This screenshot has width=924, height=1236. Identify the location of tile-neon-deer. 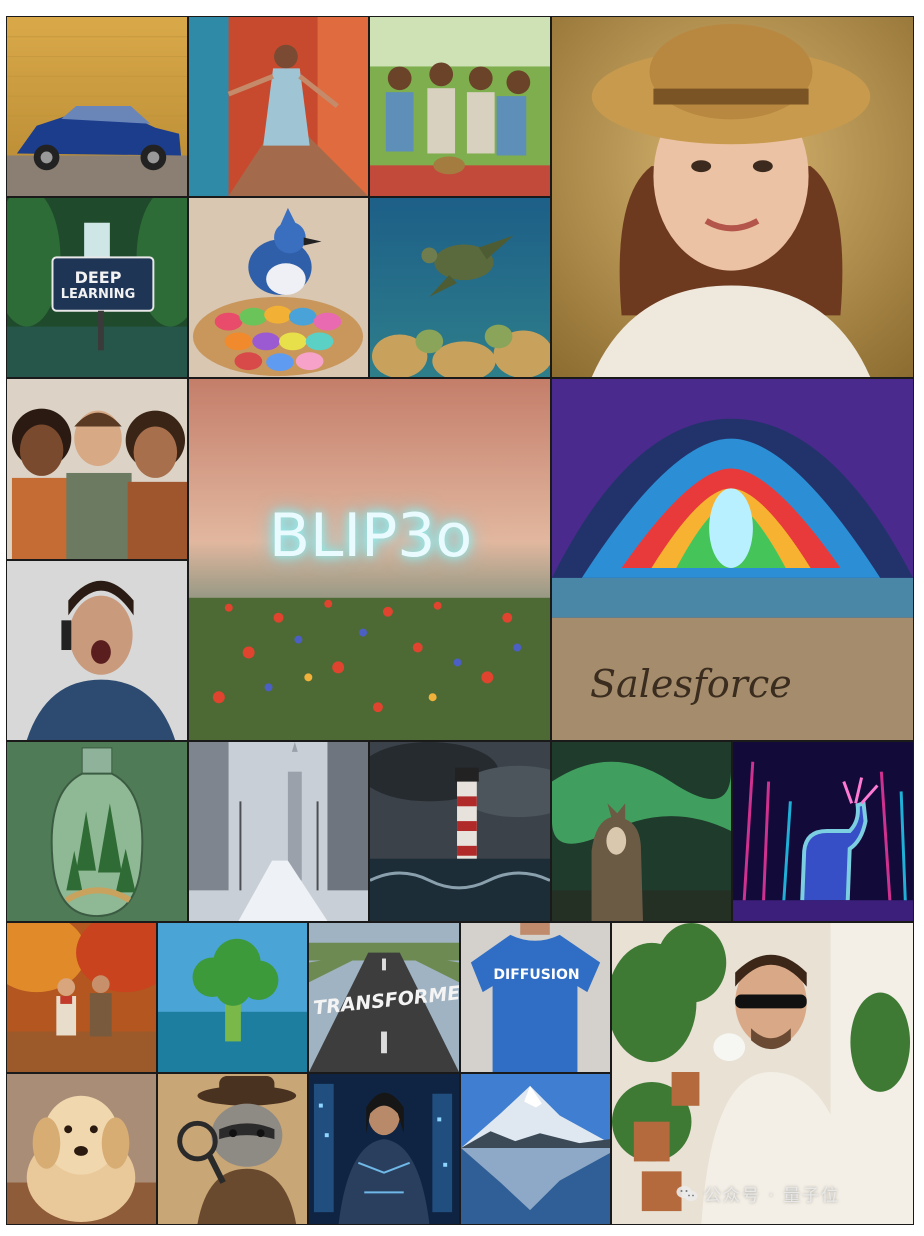
(823, 831).